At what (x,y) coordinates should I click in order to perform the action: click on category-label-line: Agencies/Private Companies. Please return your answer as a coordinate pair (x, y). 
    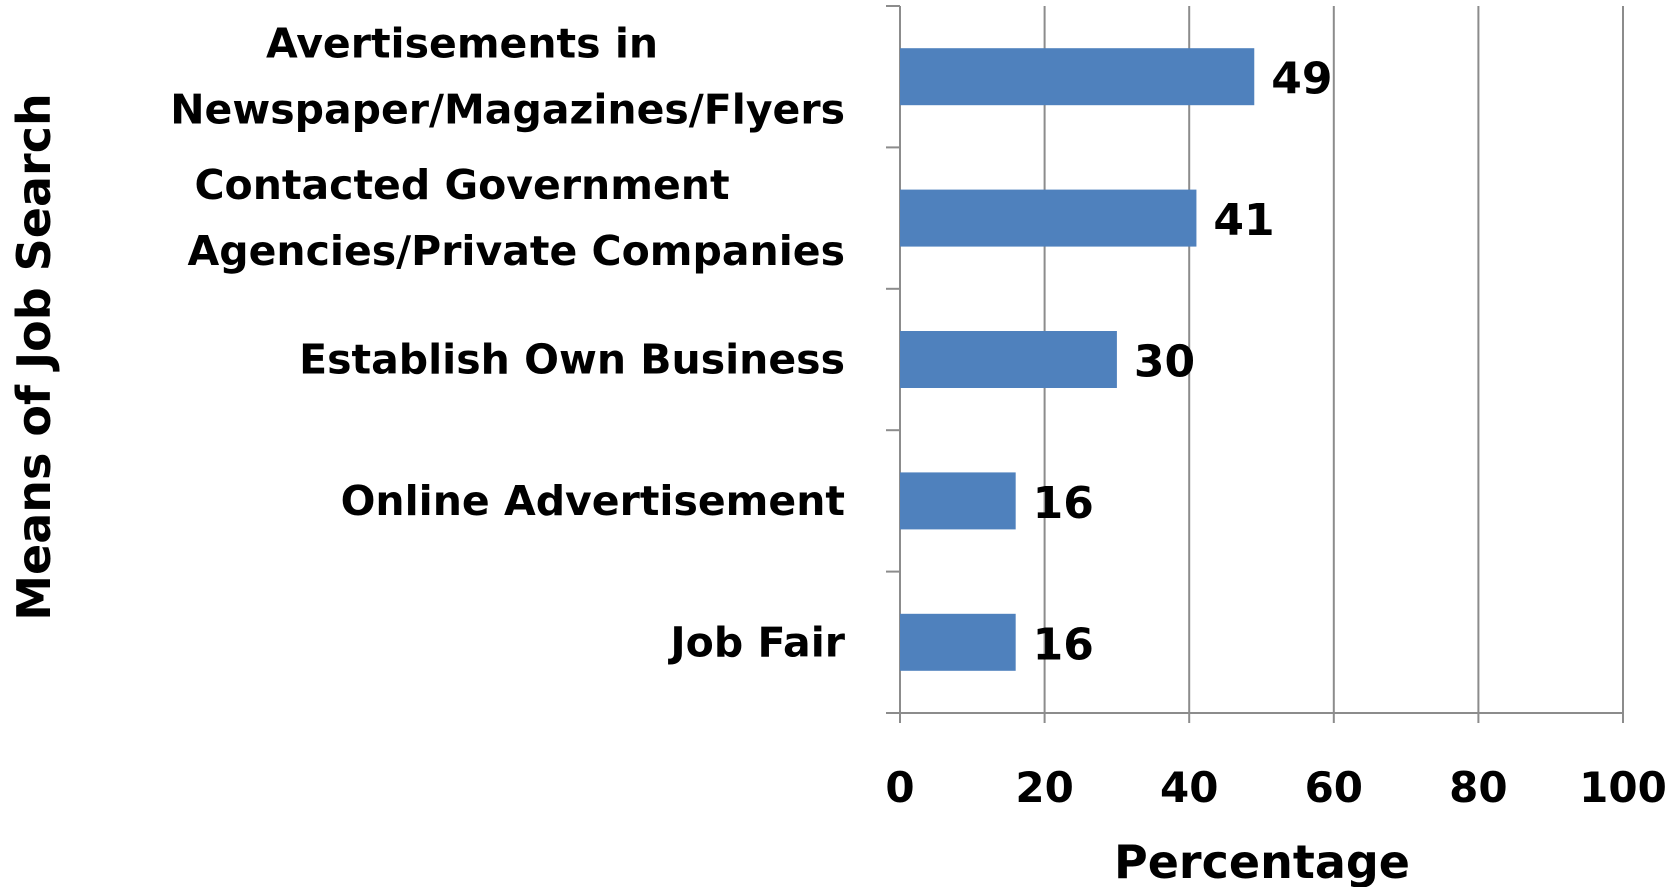
    Looking at the image, I should click on (516, 251).